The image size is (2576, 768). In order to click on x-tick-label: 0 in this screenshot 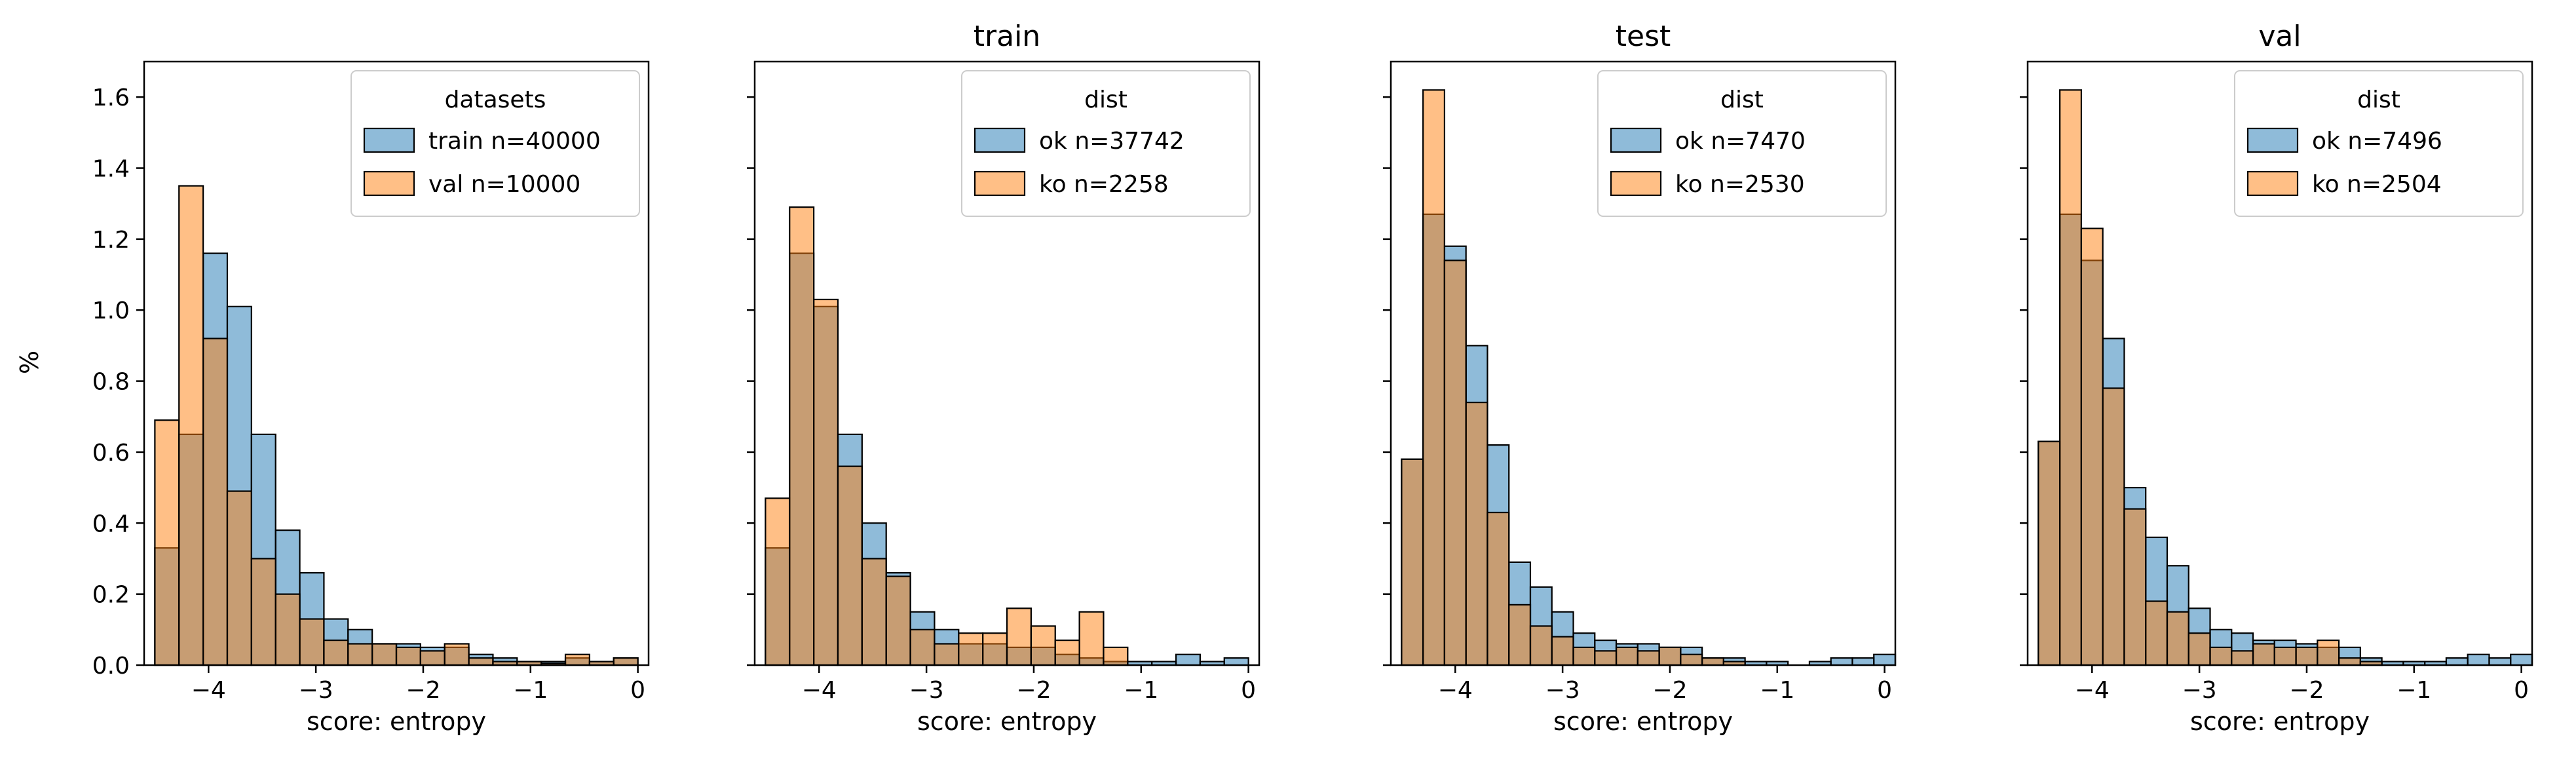, I will do `click(2521, 691)`.